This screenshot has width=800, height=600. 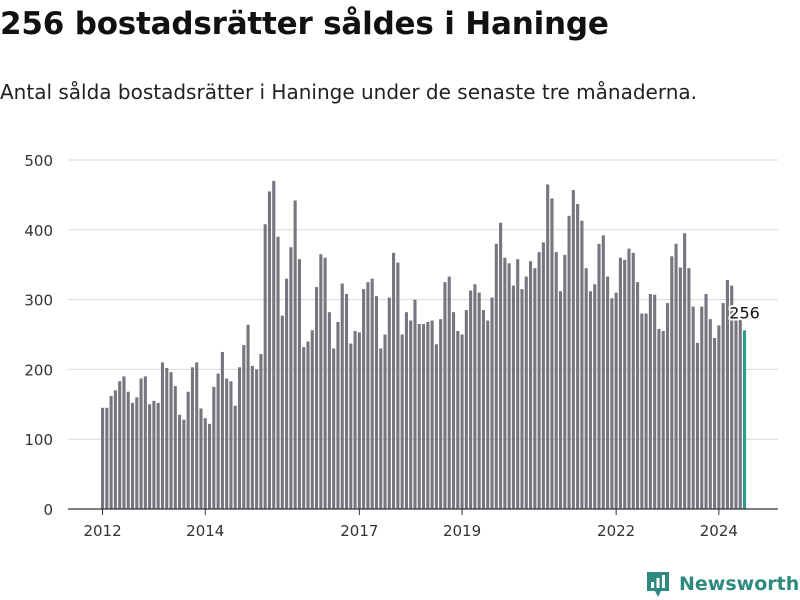 I want to click on highlight-value-label: 256, so click(x=744, y=312).